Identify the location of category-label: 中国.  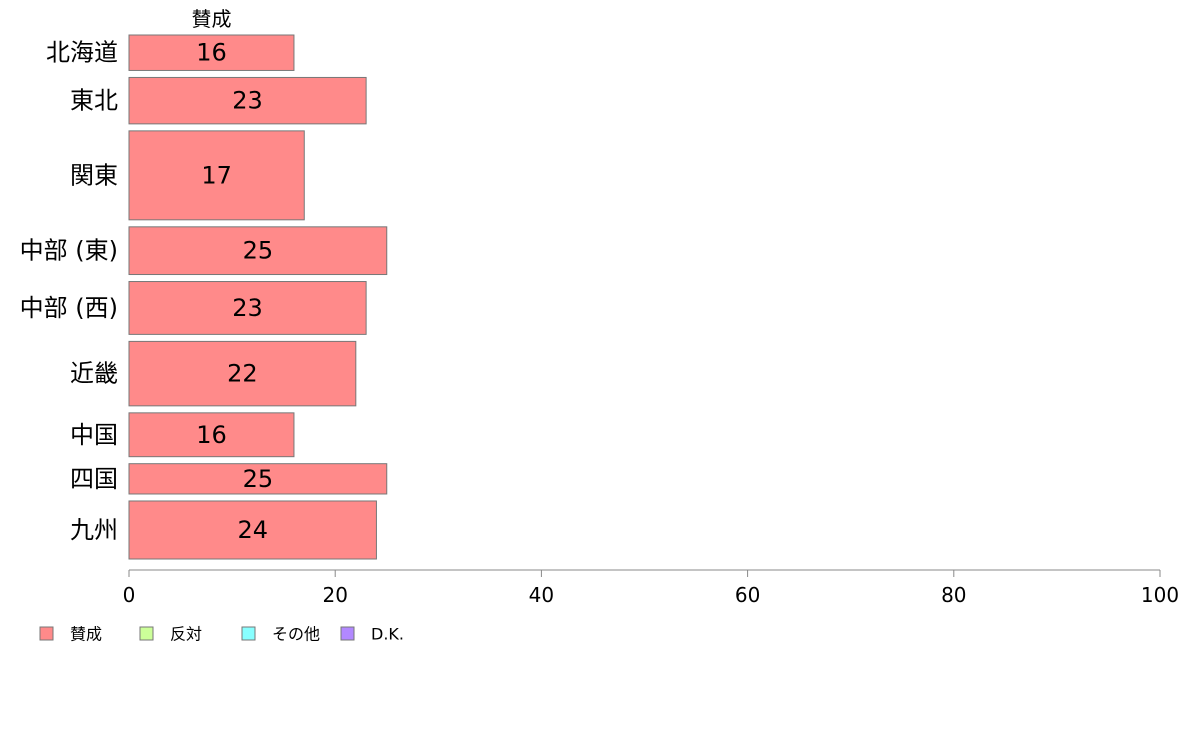
(94, 435).